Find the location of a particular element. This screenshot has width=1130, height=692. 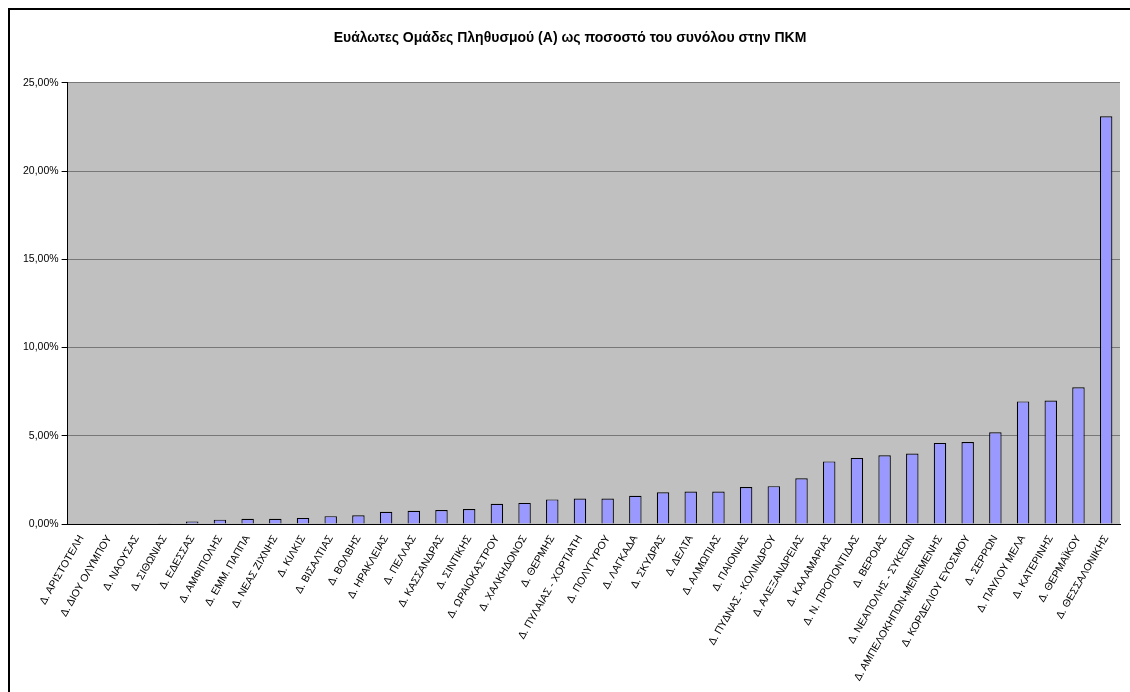

y-tick-label: 25,00% is located at coordinates (40, 81).